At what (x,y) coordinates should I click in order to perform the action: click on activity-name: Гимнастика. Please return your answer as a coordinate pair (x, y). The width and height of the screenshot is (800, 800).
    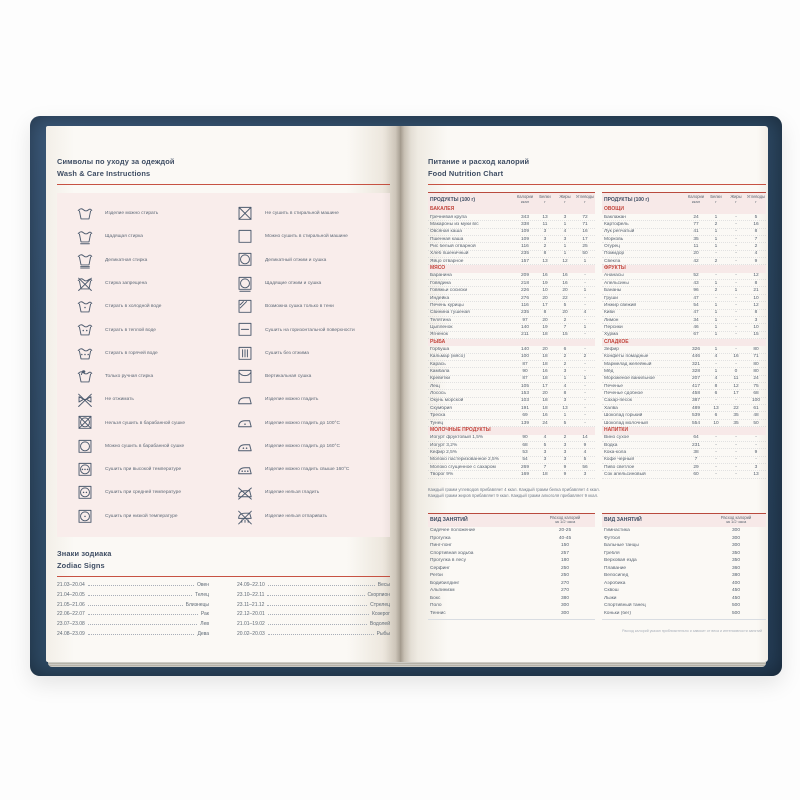
    Looking at the image, I should click on (617, 531).